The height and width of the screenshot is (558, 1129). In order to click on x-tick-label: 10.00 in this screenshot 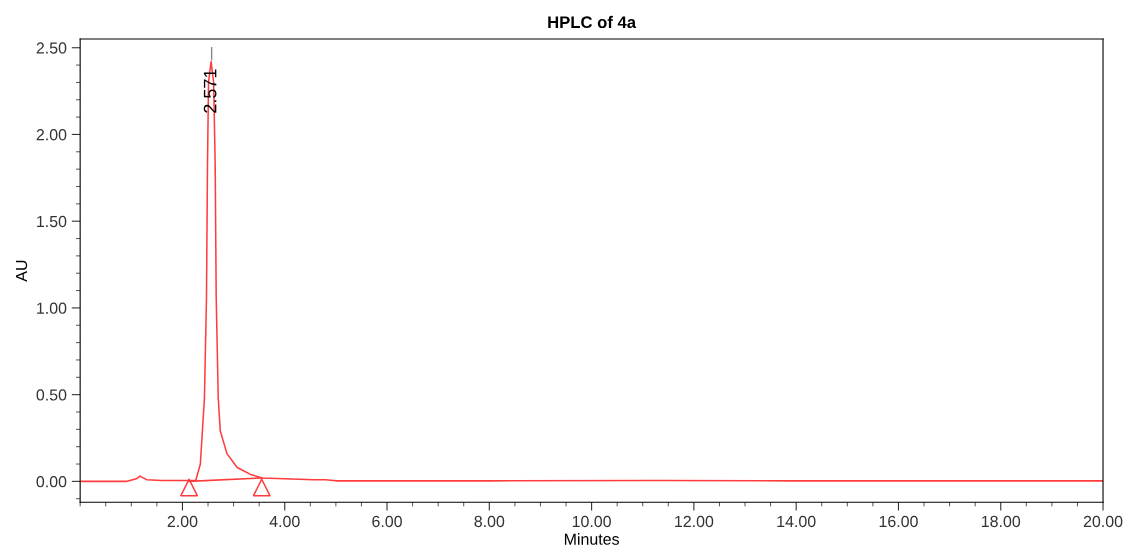, I will do `click(591, 521)`.